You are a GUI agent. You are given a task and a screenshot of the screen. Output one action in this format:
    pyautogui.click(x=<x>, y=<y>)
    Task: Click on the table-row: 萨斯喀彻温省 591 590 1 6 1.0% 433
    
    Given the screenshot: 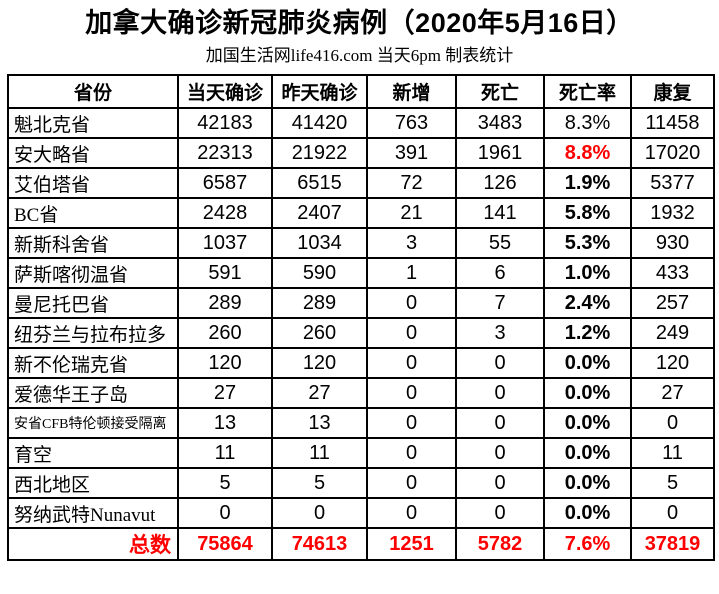 What is the action you would take?
    pyautogui.click(x=361, y=273)
    